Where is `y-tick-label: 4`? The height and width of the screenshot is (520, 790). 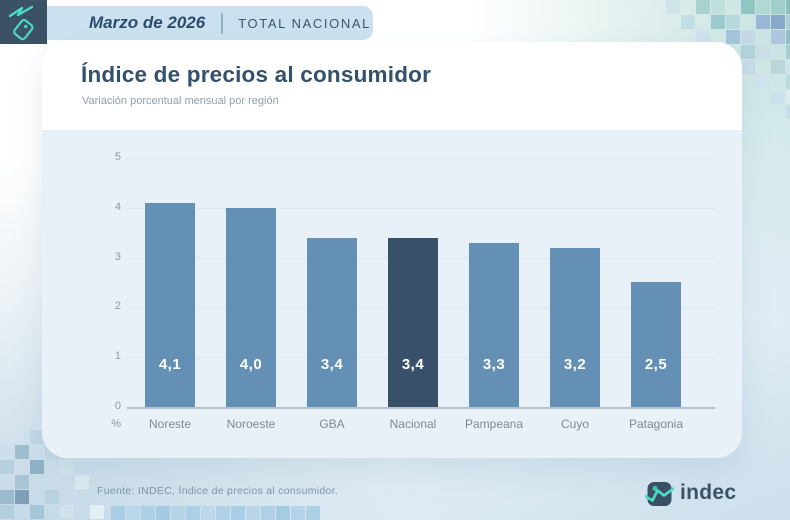
y-tick-label: 4 is located at coordinates (117, 207).